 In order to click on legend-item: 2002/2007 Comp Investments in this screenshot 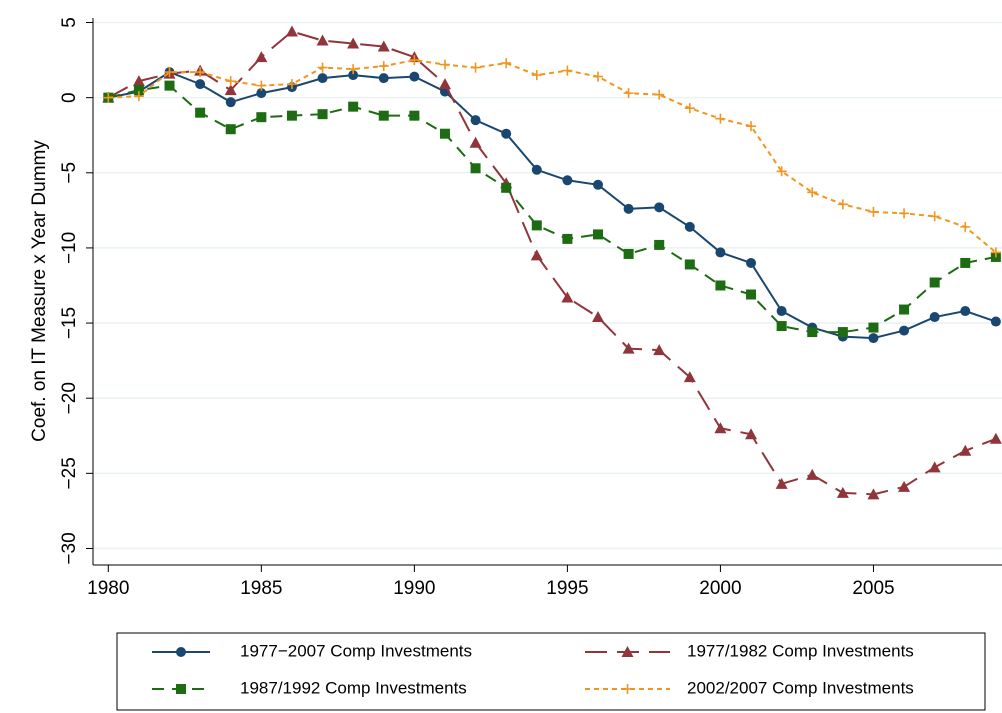, I will do `click(749, 687)`.